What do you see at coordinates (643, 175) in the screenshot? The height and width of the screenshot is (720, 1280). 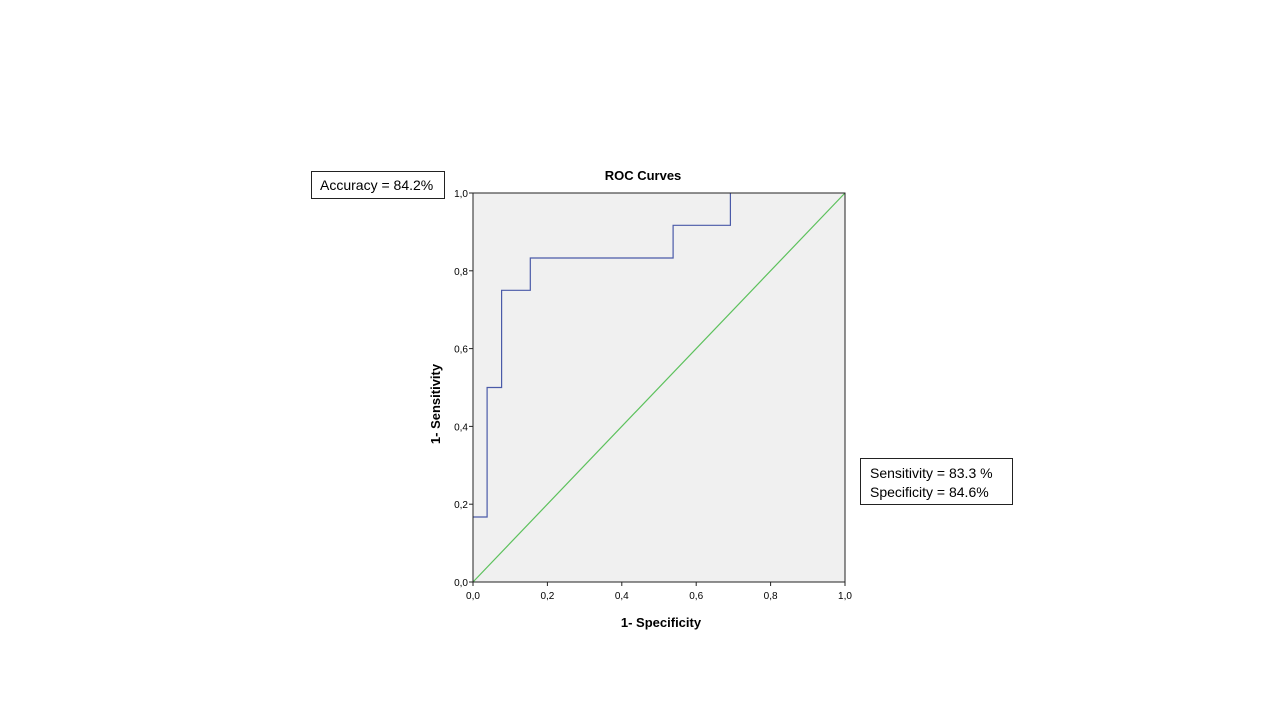 I see `chart-title: ROC Curves` at bounding box center [643, 175].